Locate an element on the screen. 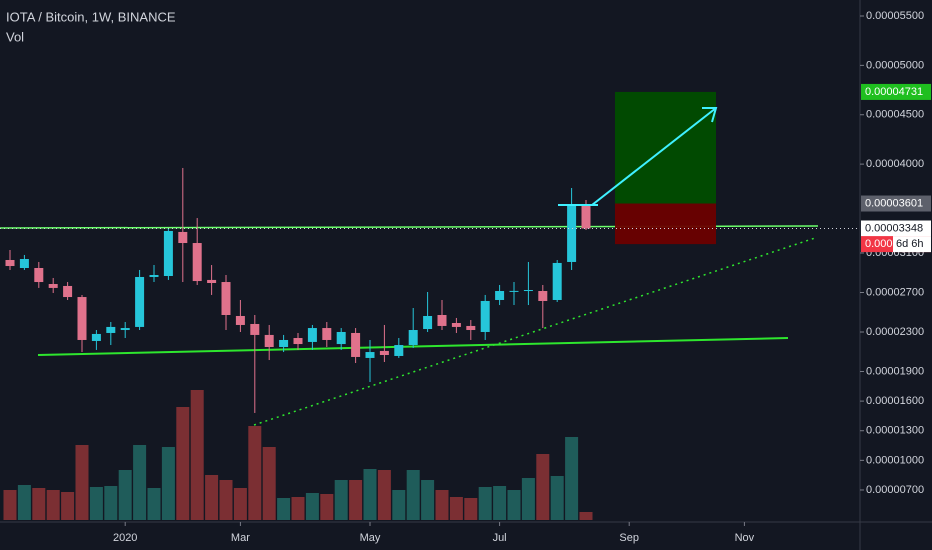 The width and height of the screenshot is (932, 550). x-tick-label: Mar is located at coordinates (240, 538).